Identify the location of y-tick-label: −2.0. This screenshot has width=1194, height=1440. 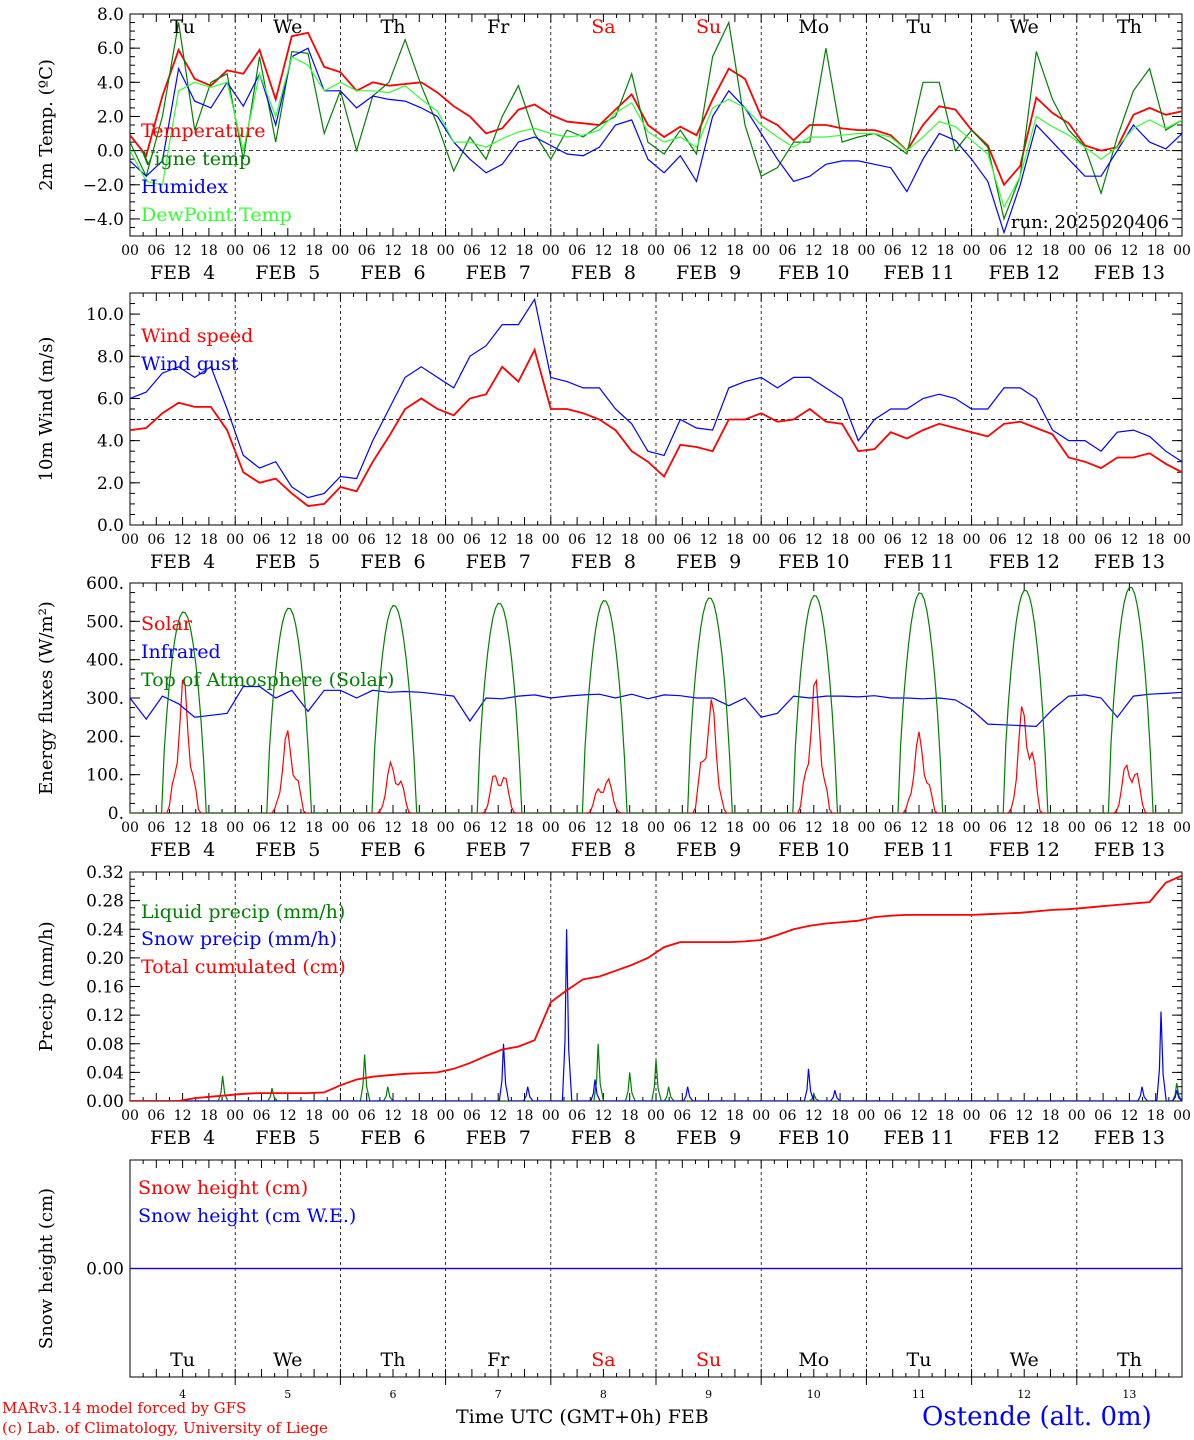
(103, 186).